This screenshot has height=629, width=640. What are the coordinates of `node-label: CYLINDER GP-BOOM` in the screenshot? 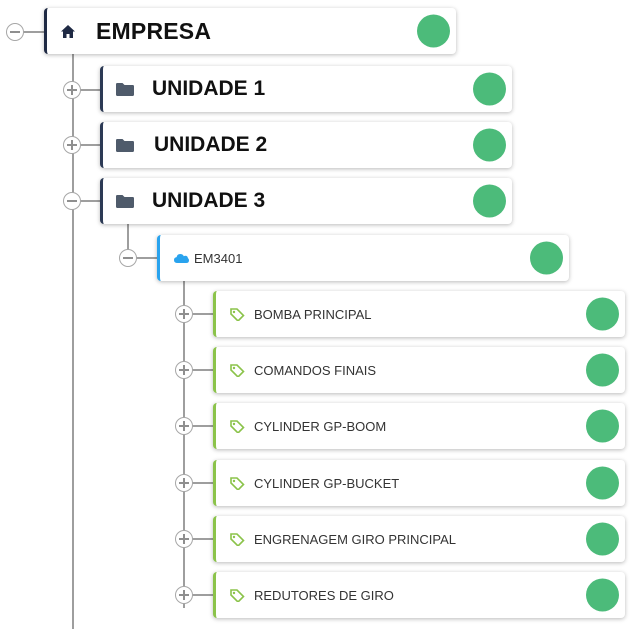 It's located at (320, 426).